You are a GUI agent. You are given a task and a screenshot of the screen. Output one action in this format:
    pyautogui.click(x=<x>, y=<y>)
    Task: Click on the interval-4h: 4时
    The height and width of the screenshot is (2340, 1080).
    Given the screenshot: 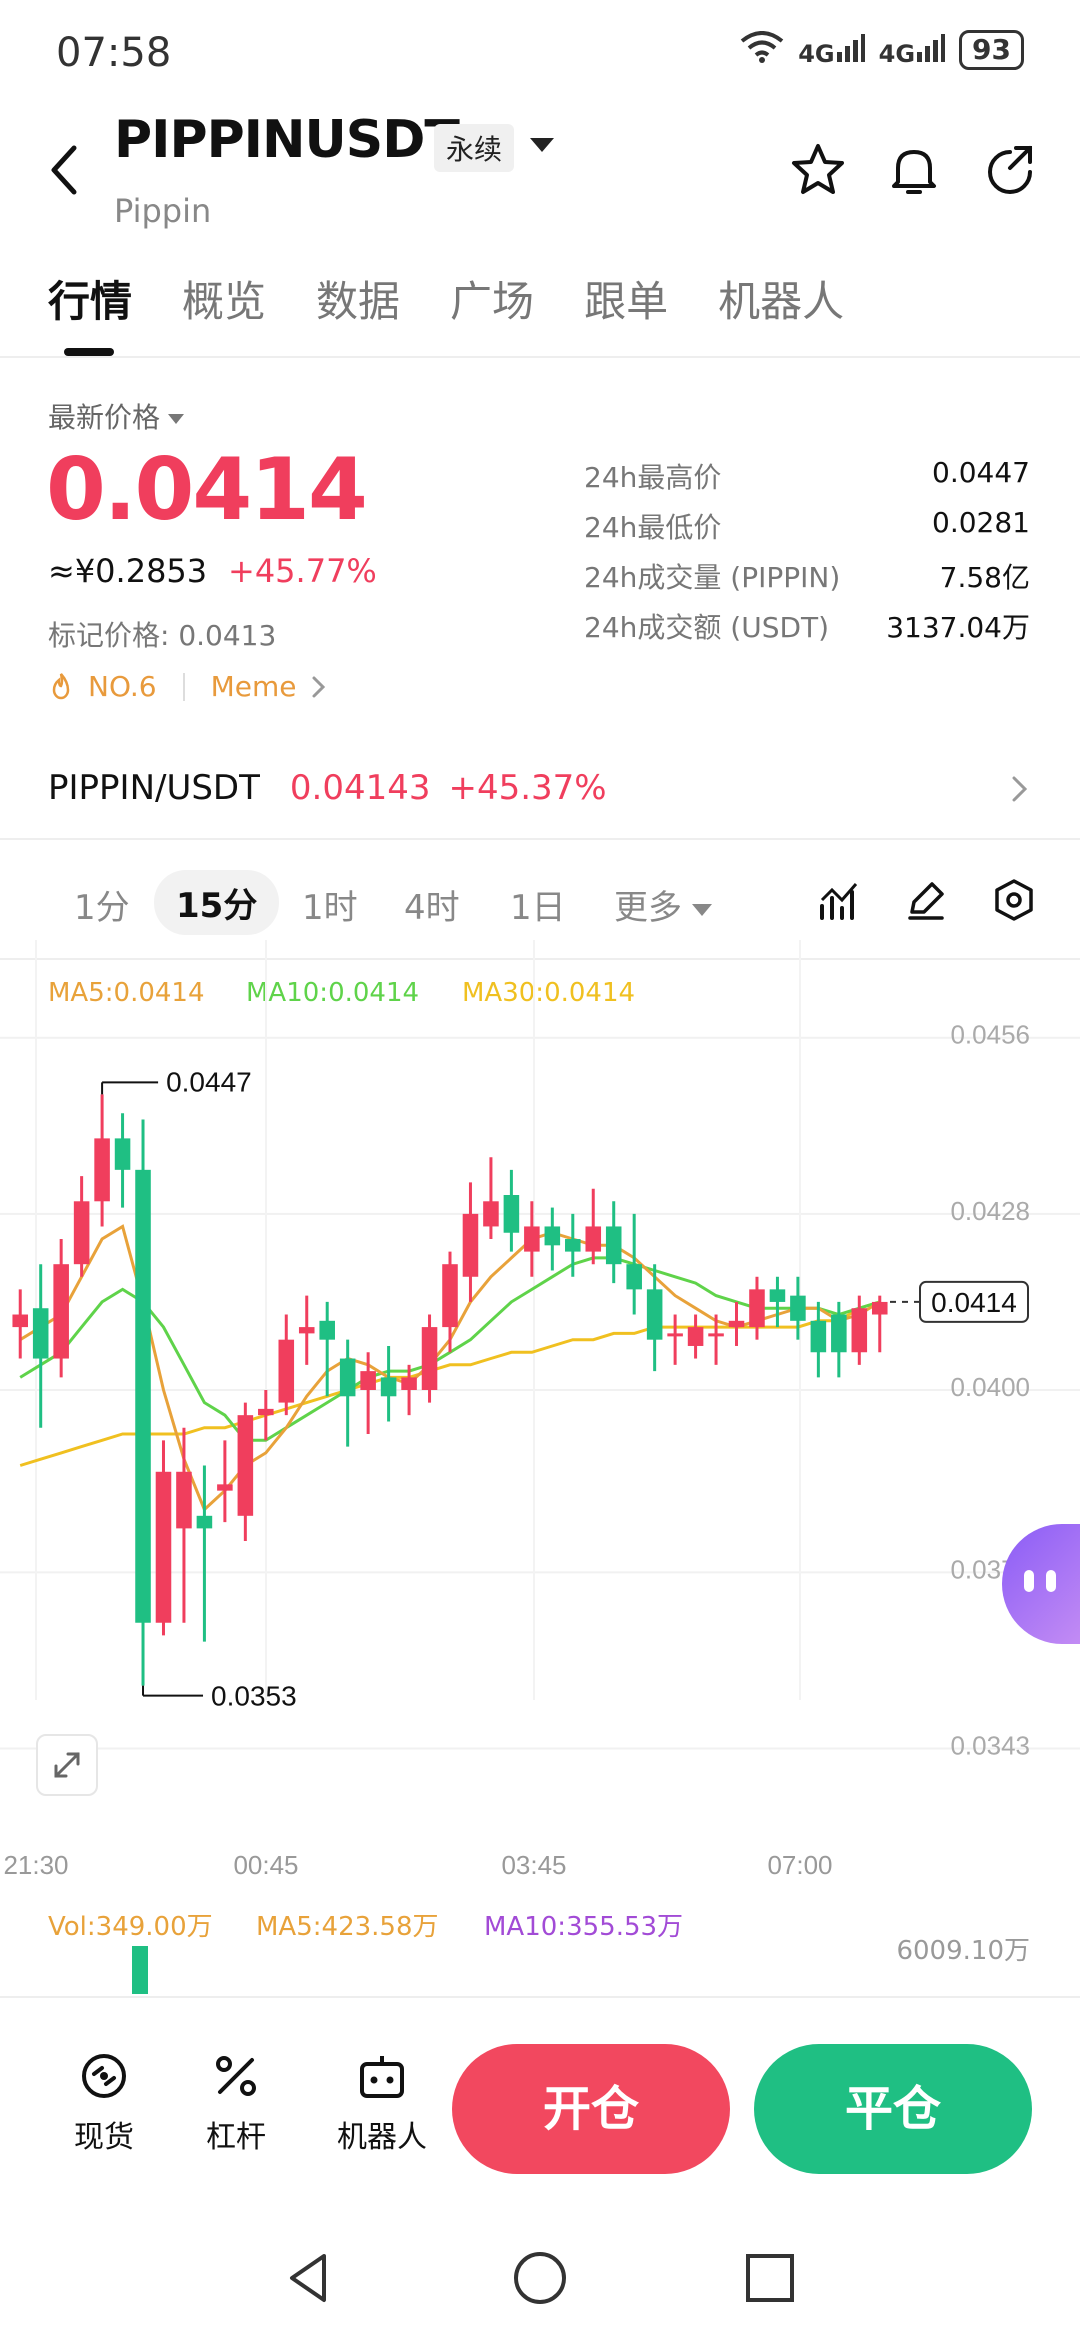 What is the action you would take?
    pyautogui.click(x=432, y=908)
    